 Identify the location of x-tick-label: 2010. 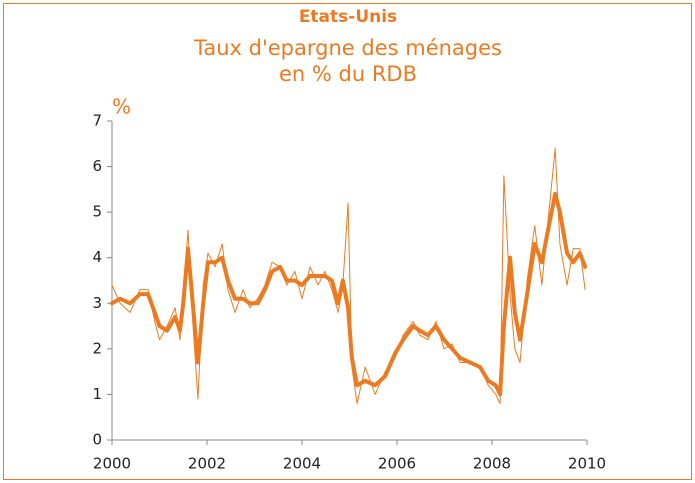
(587, 464).